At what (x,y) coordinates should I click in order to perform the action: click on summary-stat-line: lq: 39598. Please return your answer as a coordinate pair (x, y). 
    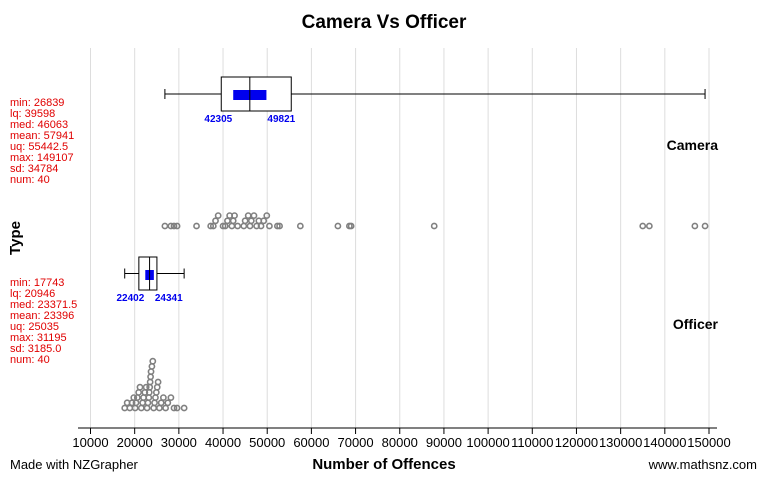
    Looking at the image, I should click on (32, 114).